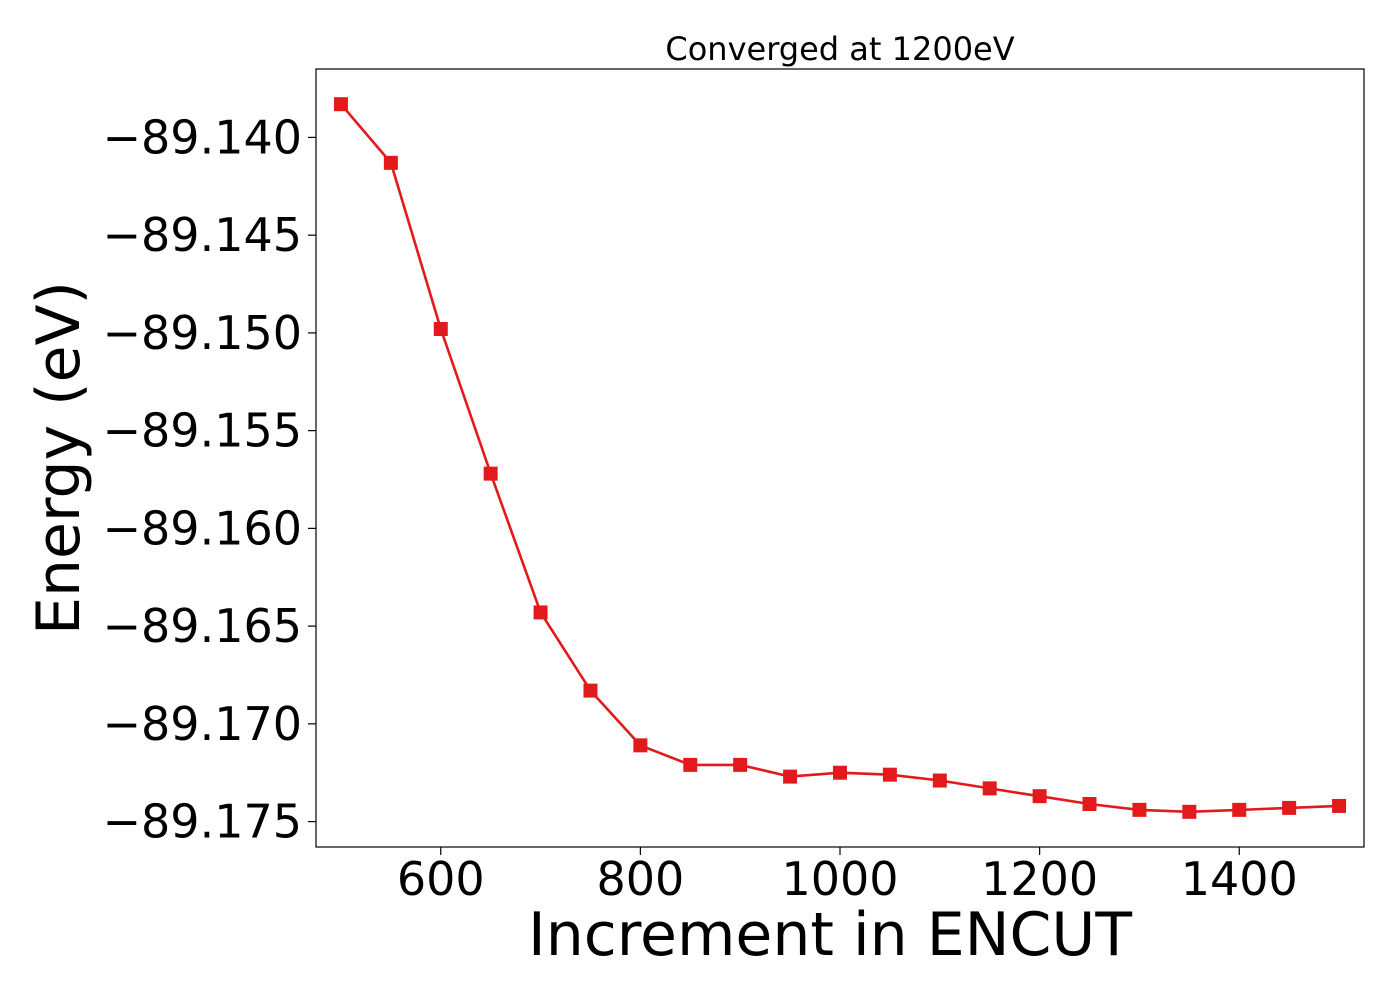 Image resolution: width=1400 pixels, height=1000 pixels. I want to click on y-tick-label: −89.165, so click(203, 626).